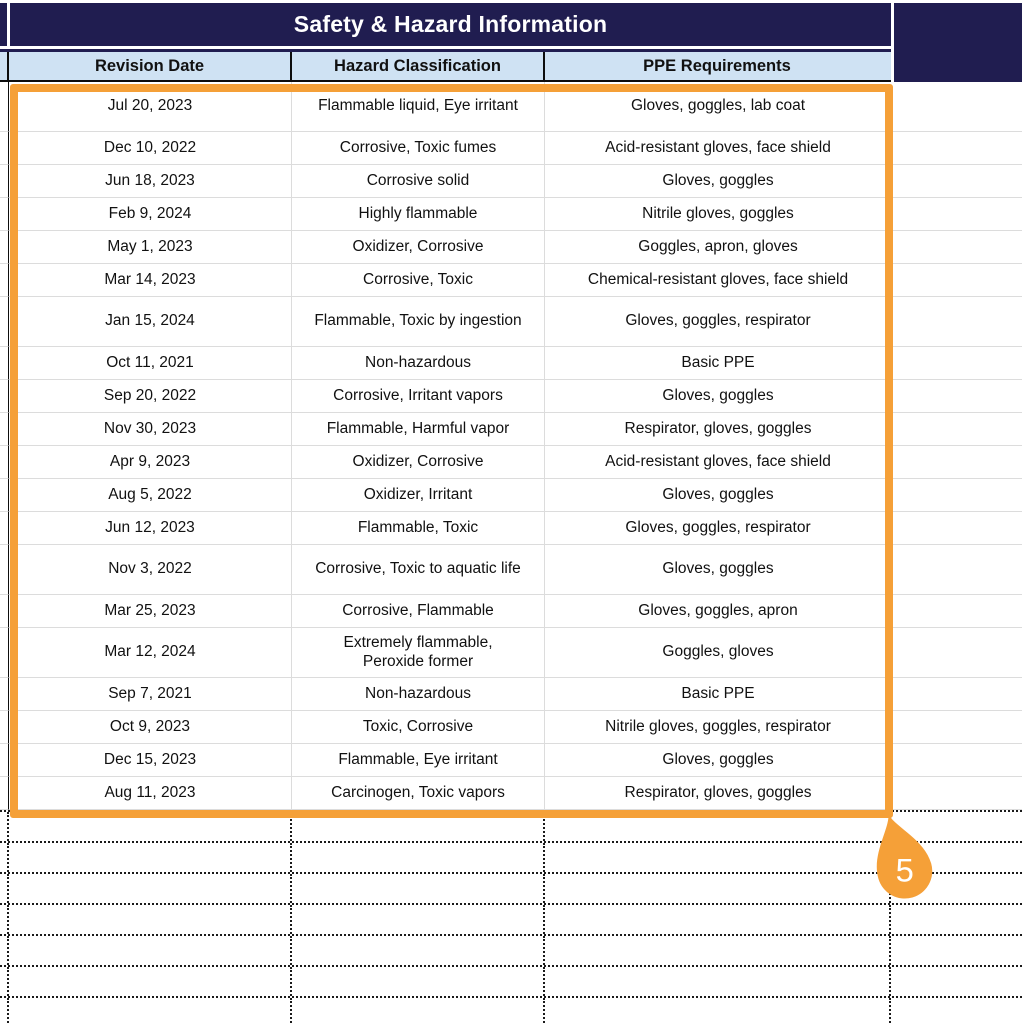 Image resolution: width=1022 pixels, height=1024 pixels. I want to click on cell-revision-date: Oct 11, 2021, so click(150, 363).